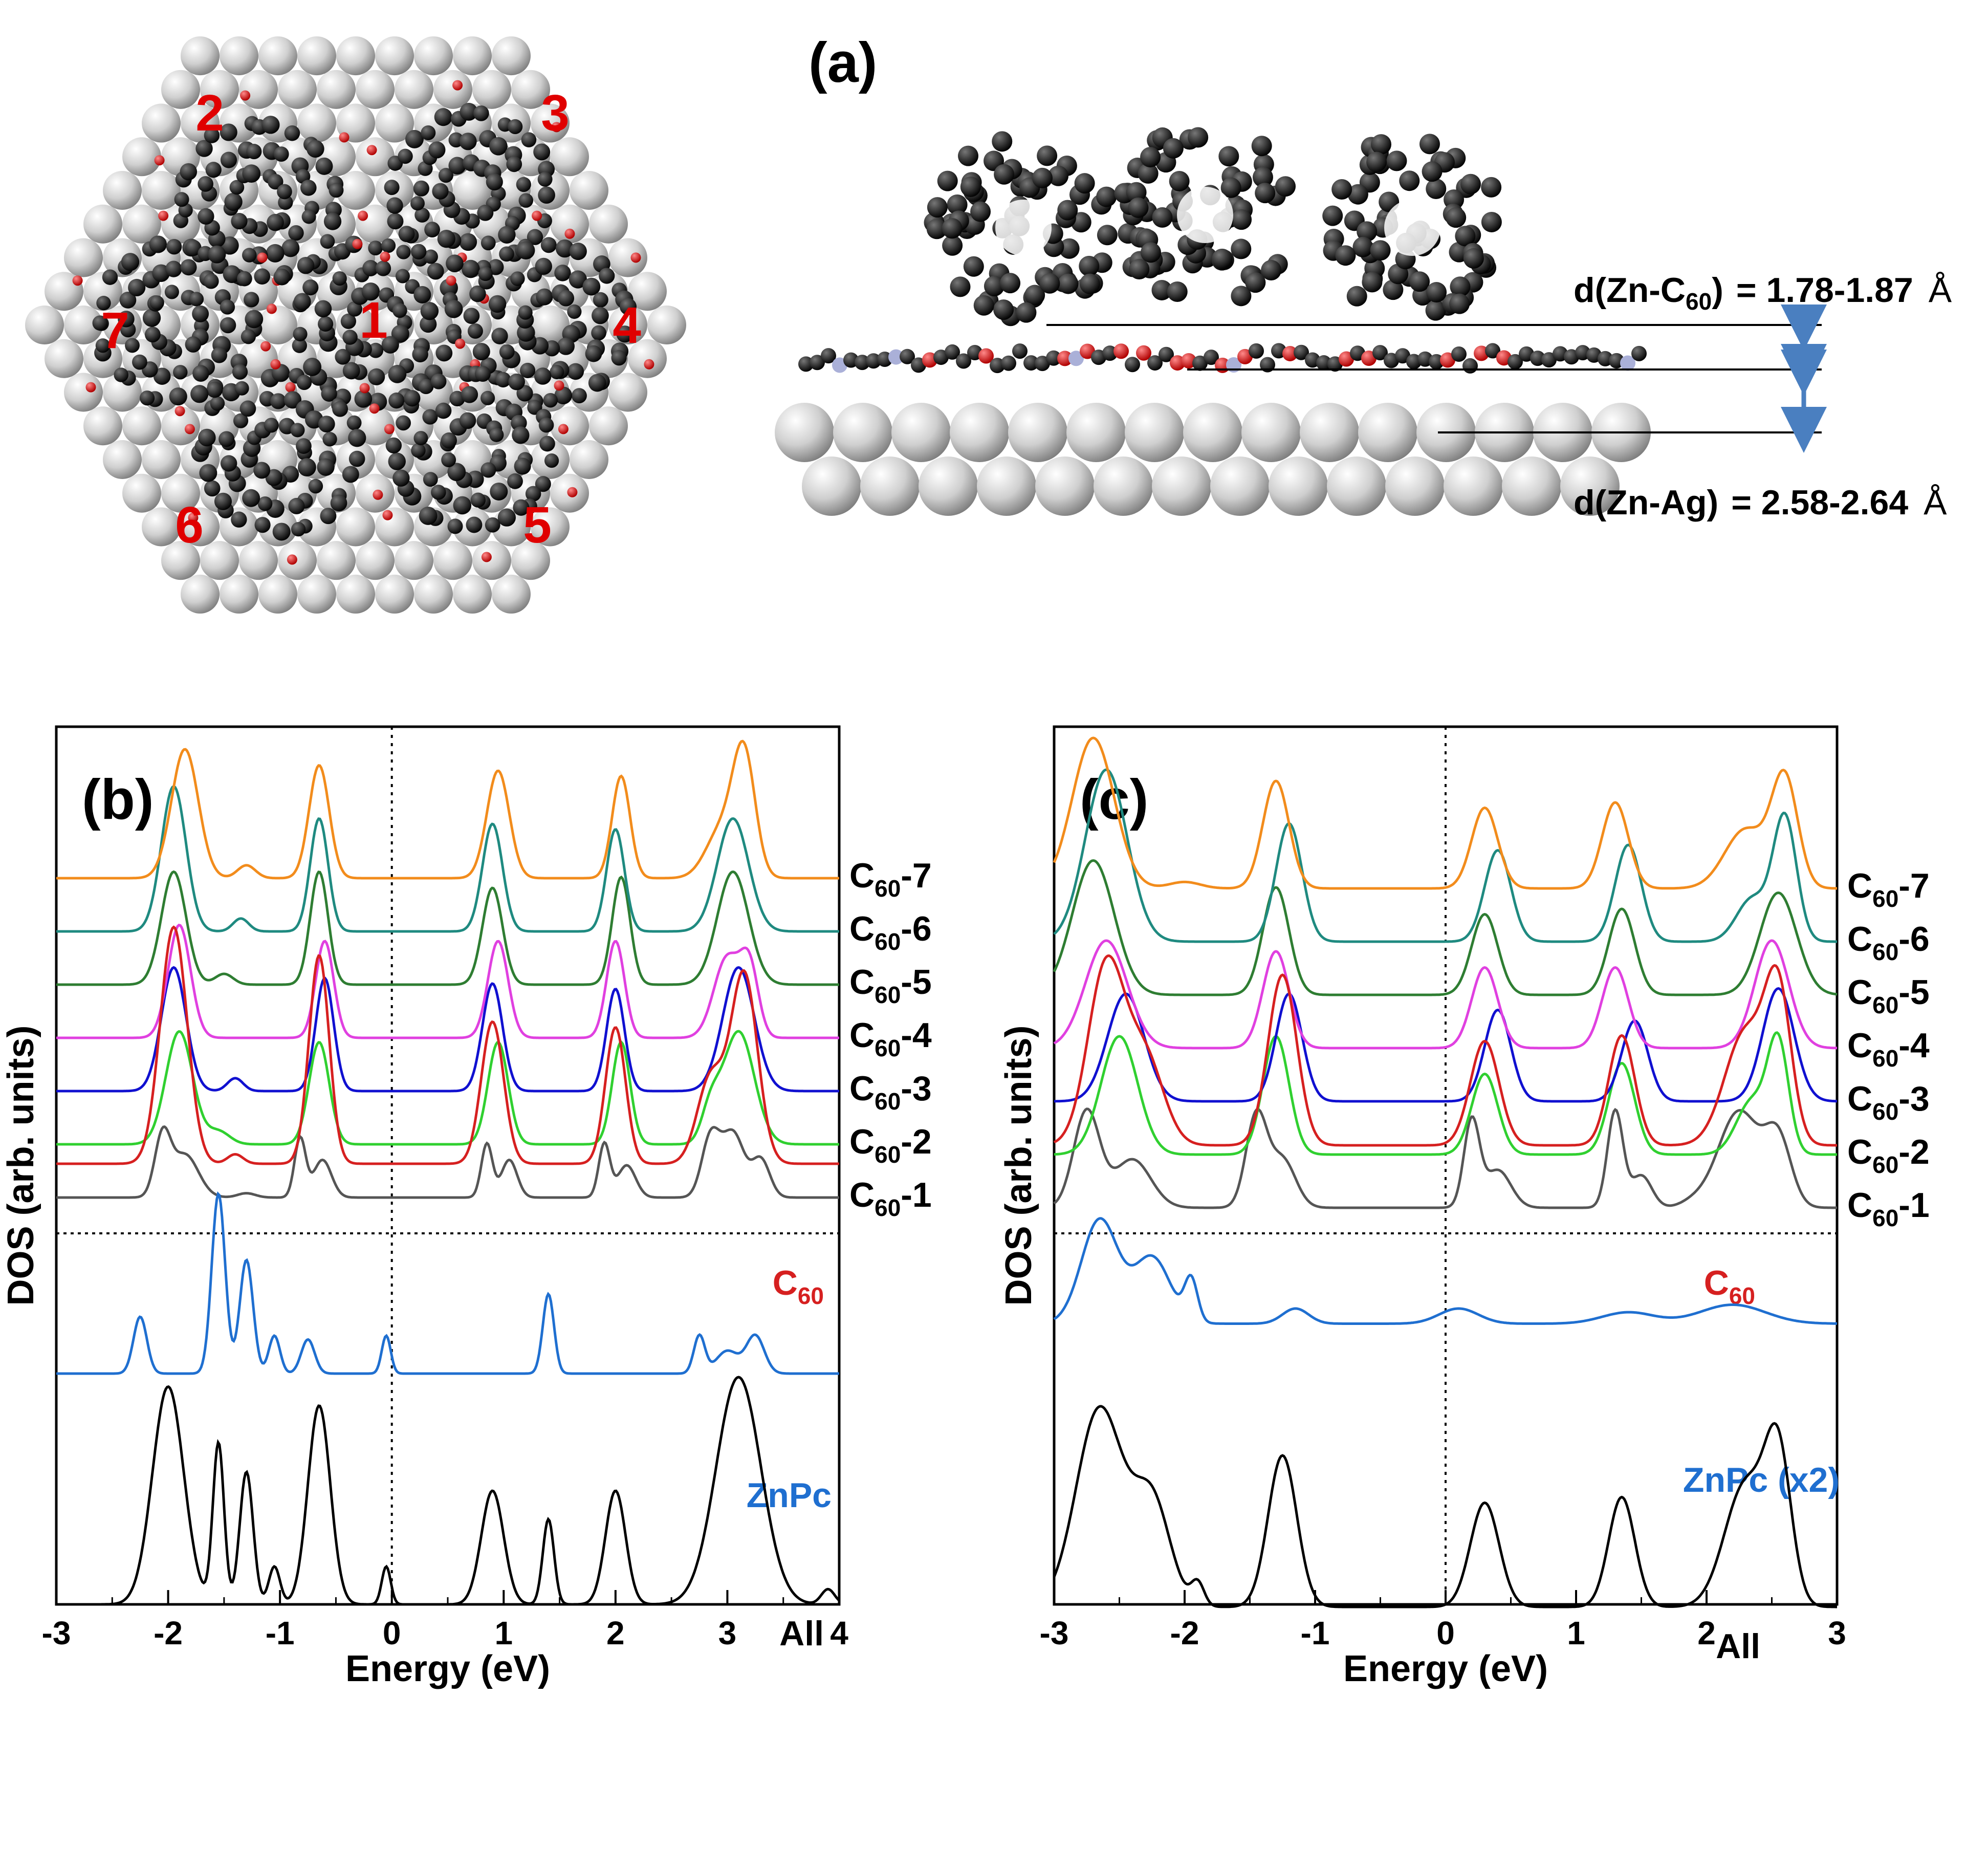 This screenshot has width=1988, height=1849. What do you see at coordinates (1240, 486) in the screenshot?
I see `ag-atom-row2` at bounding box center [1240, 486].